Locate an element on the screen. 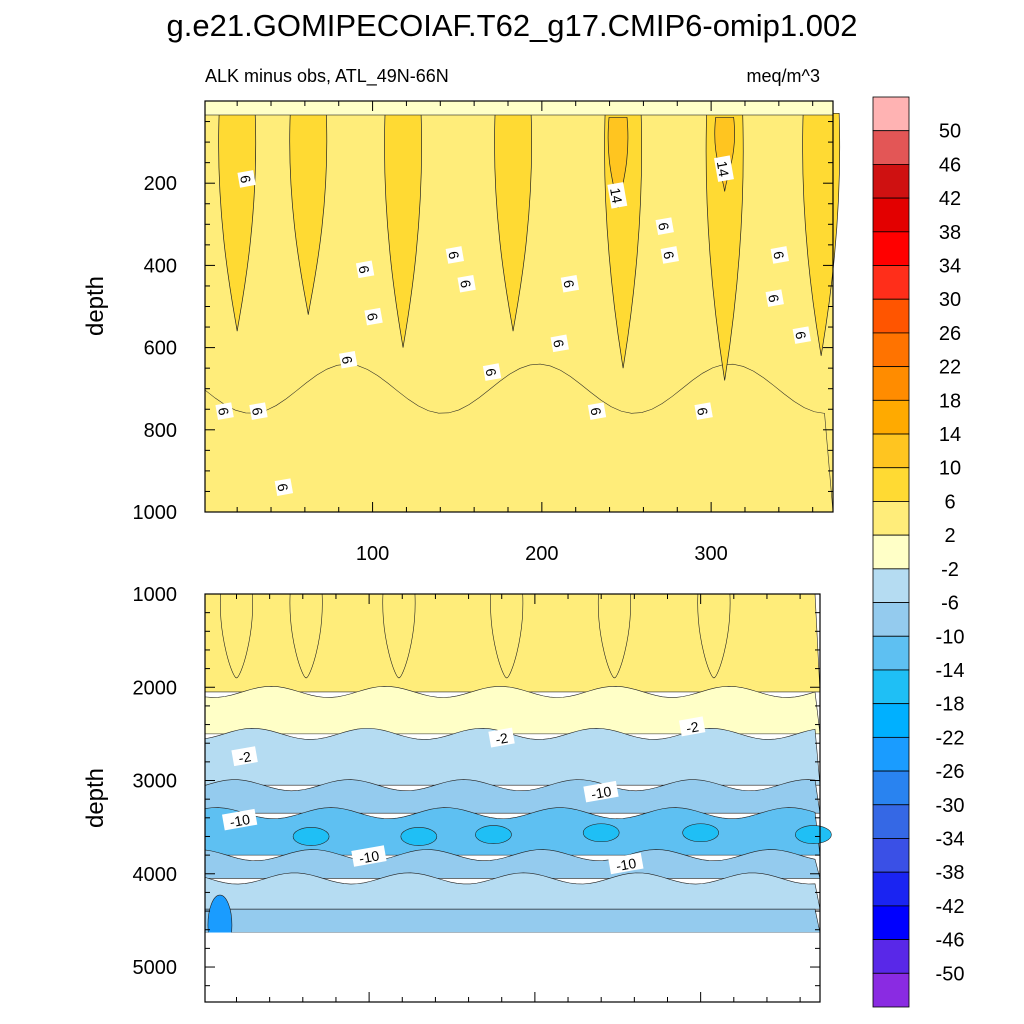  upper-xtick-label-2: 300 is located at coordinates (710, 554).